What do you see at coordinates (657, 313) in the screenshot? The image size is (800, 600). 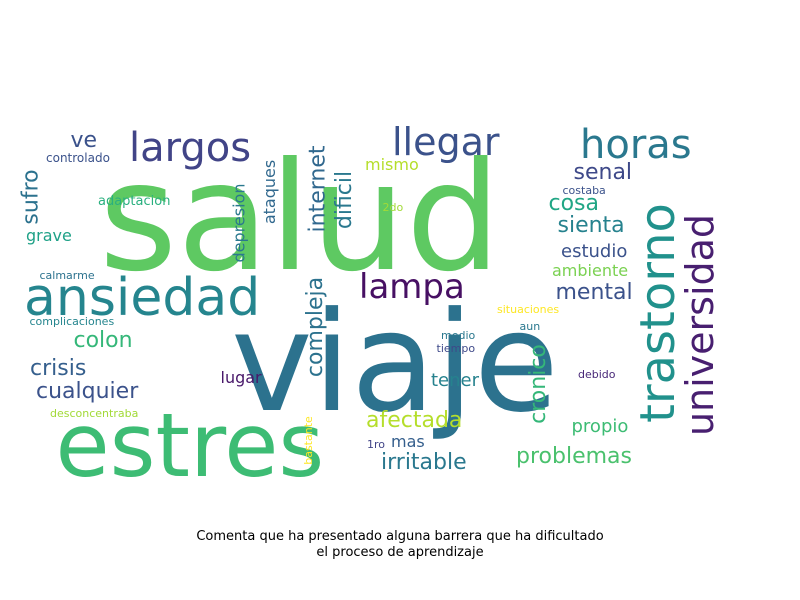 I see `word-trastorno: trastorno` at bounding box center [657, 313].